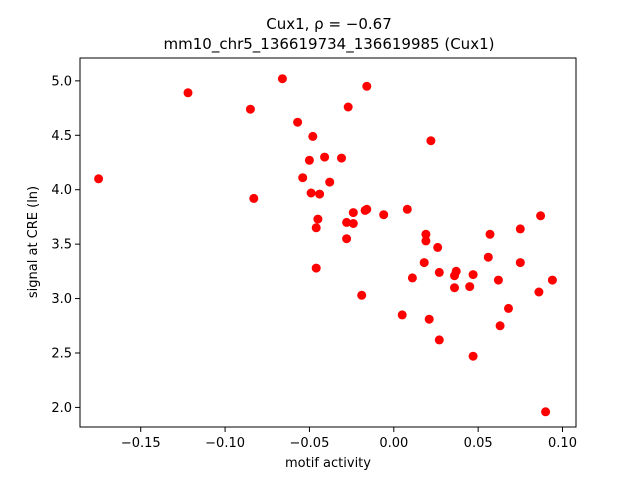  Describe the element at coordinates (61, 299) in the screenshot. I see `y-tick-label: 3.0` at that location.